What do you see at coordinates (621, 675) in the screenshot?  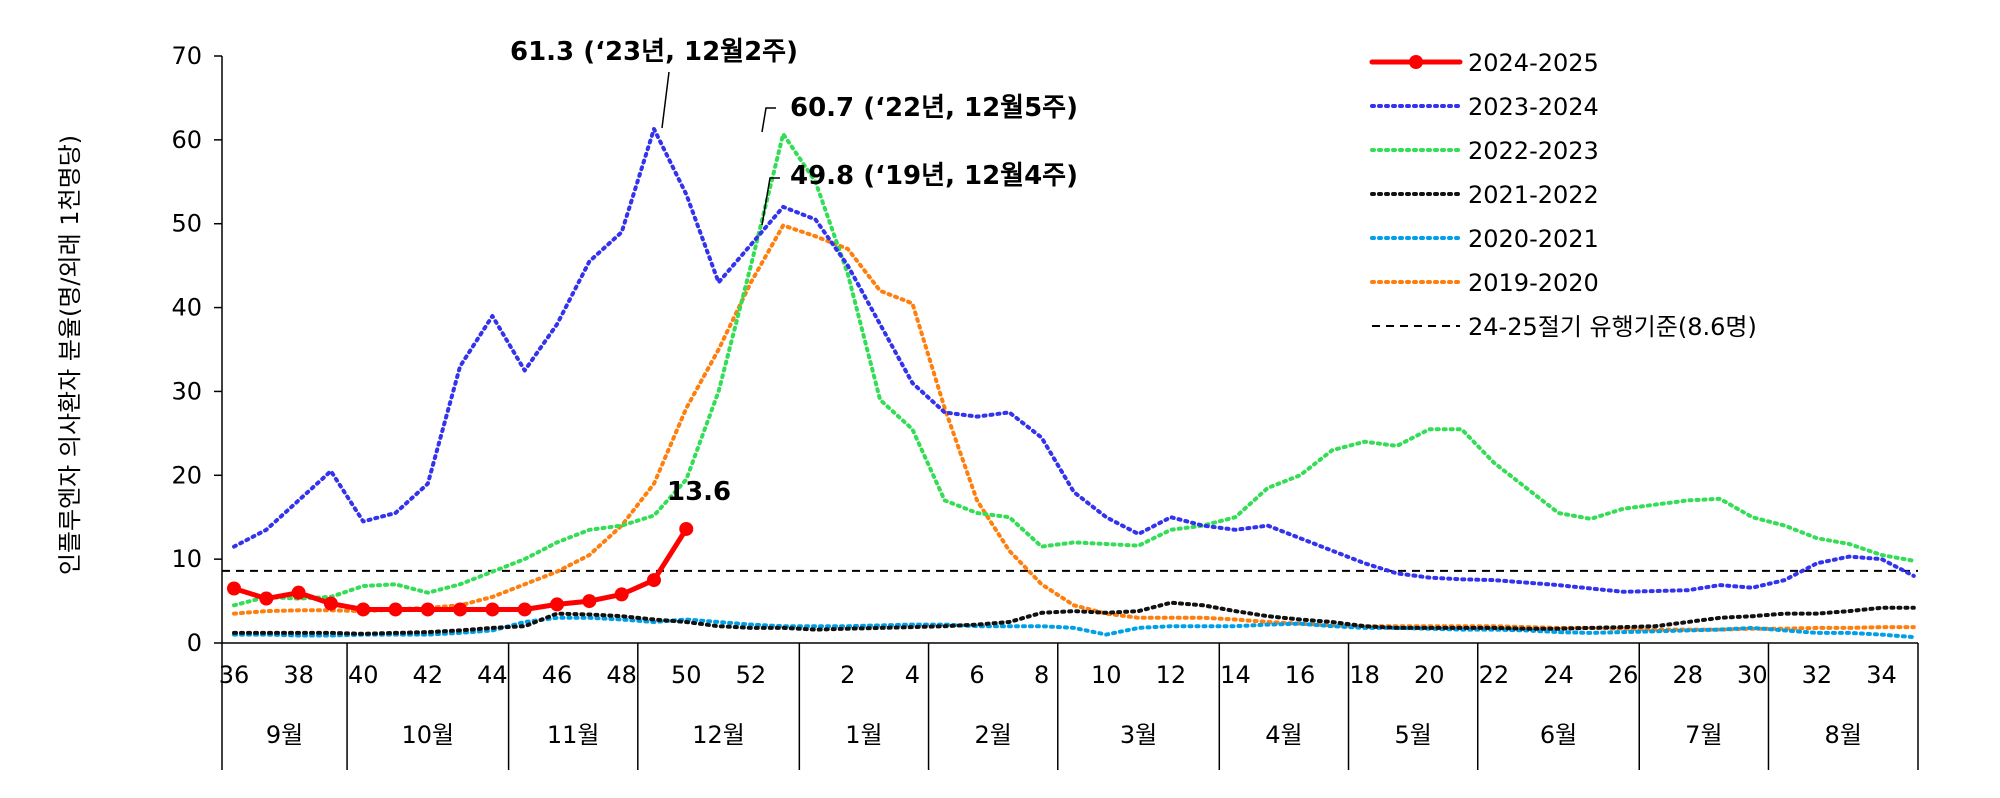 I see `x-tick-label: 48` at bounding box center [621, 675].